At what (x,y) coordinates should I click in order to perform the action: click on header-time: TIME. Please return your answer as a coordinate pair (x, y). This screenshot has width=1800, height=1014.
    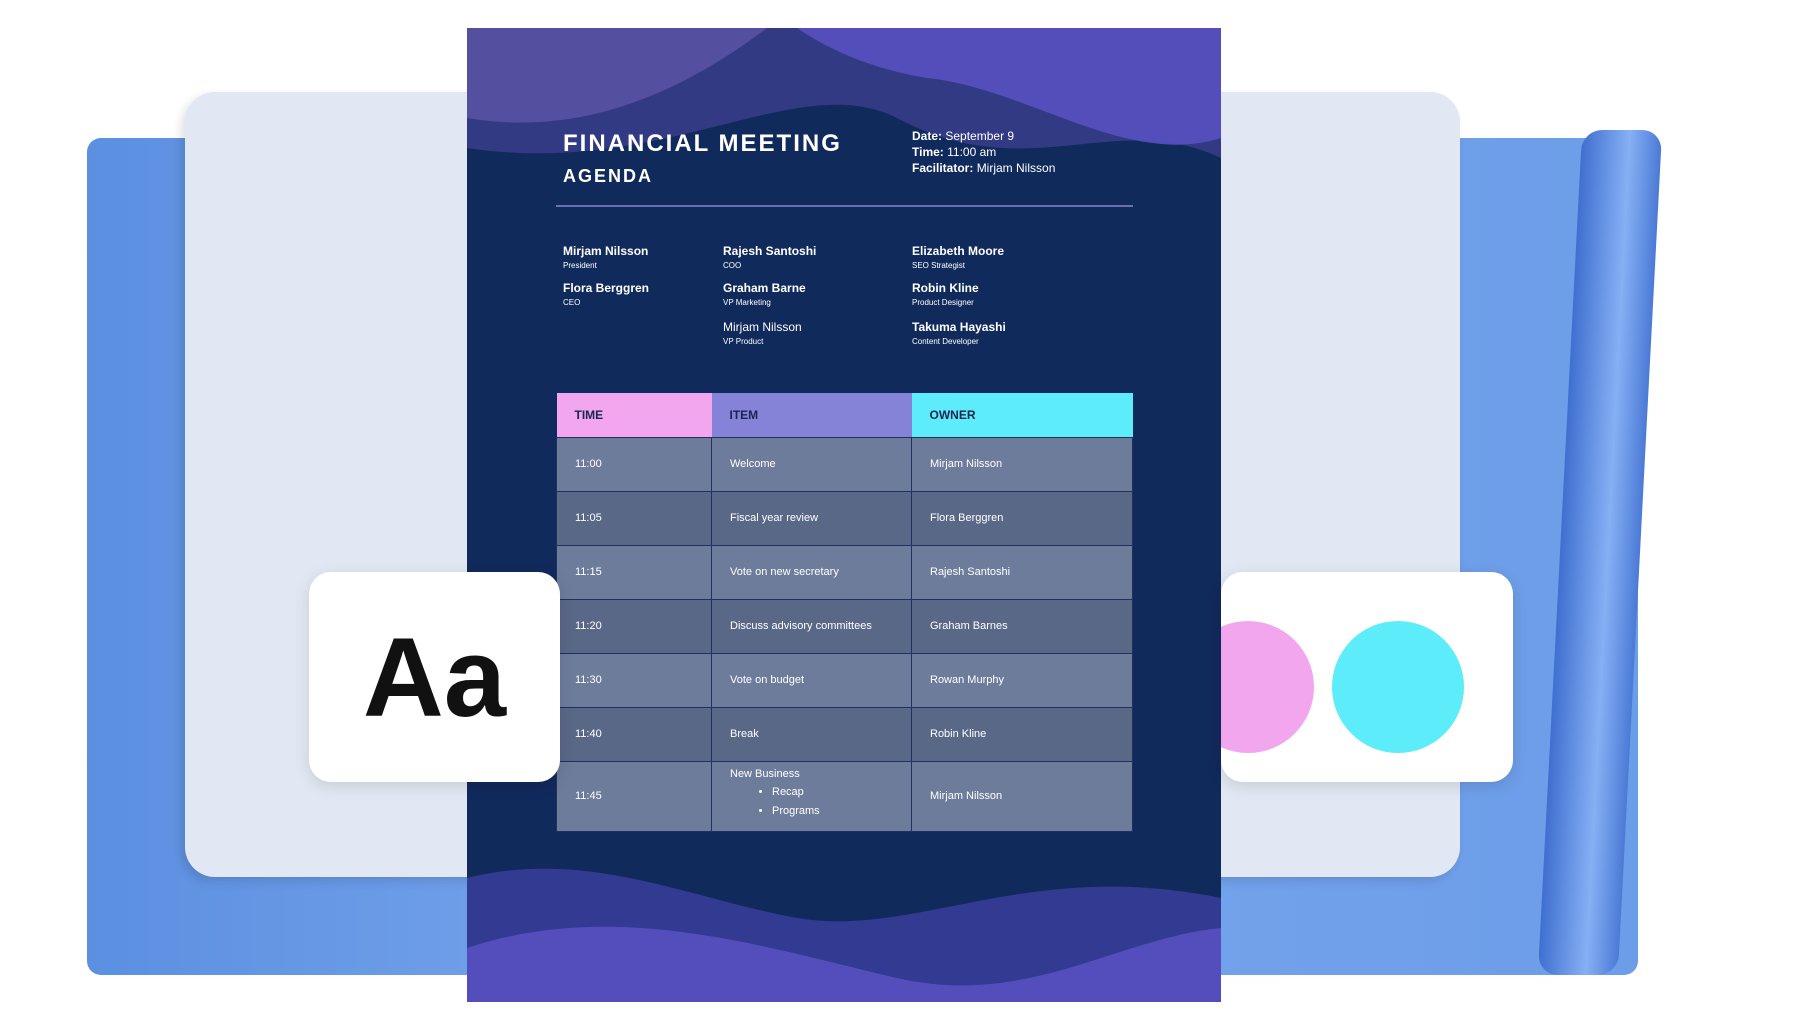
    Looking at the image, I should click on (634, 415).